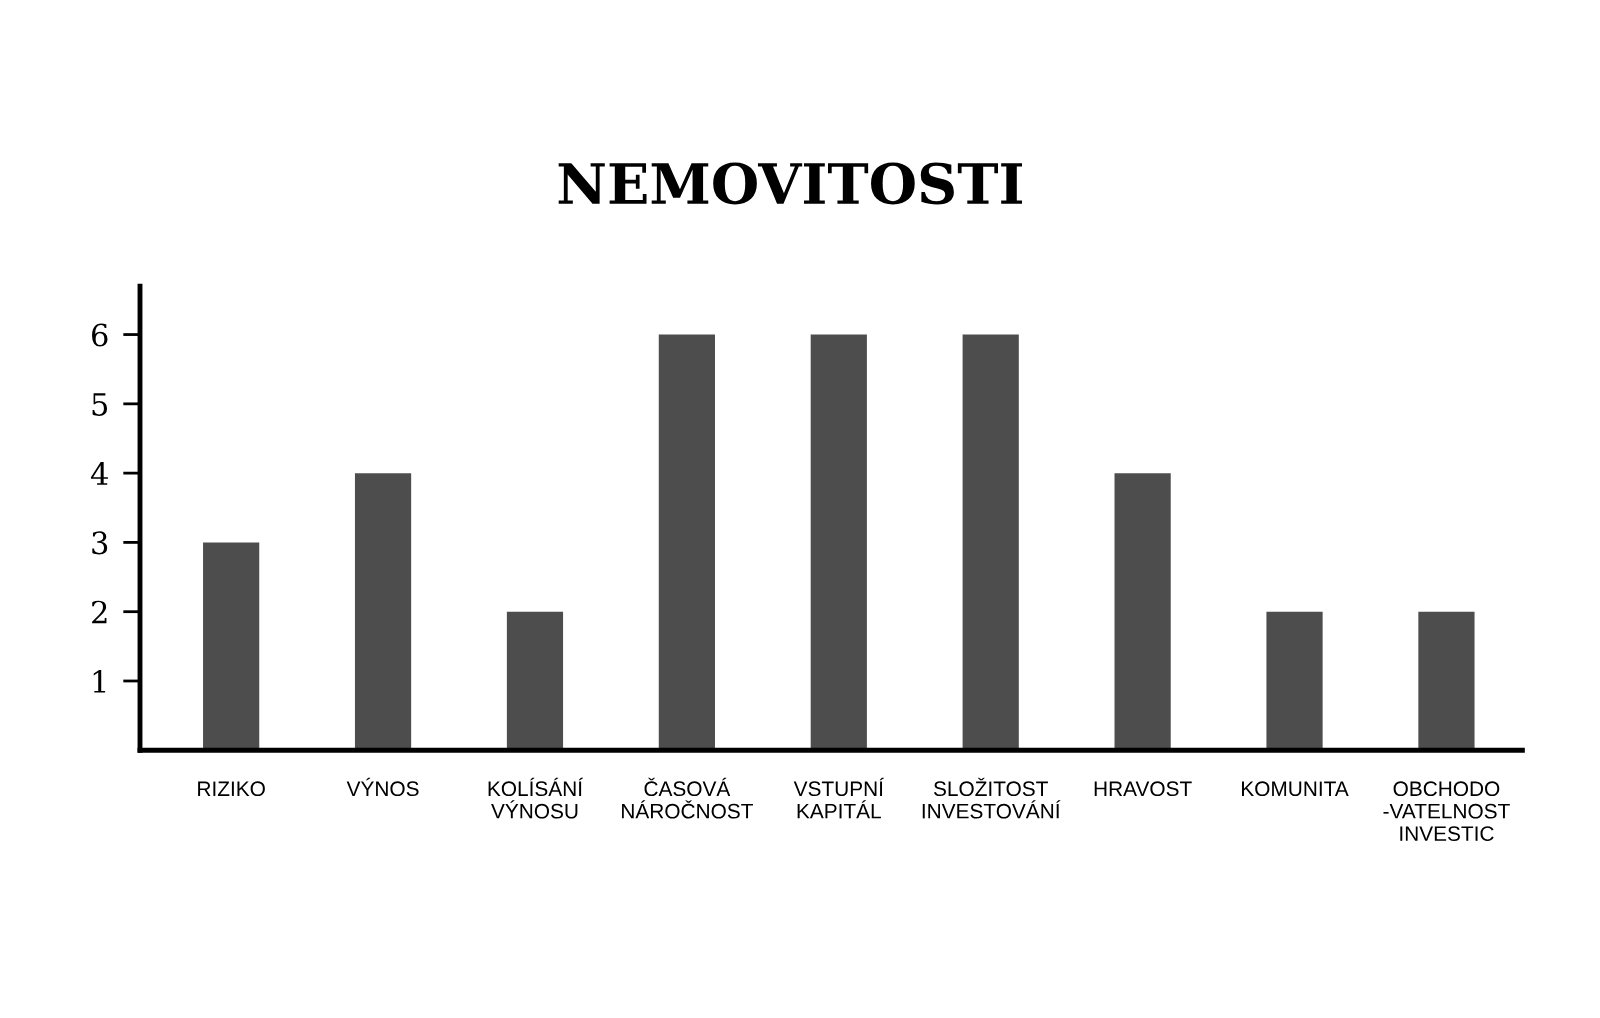 This screenshot has width=1600, height=1018. Describe the element at coordinates (1295, 789) in the screenshot. I see `x-tick-label: KOMUNITA` at that location.